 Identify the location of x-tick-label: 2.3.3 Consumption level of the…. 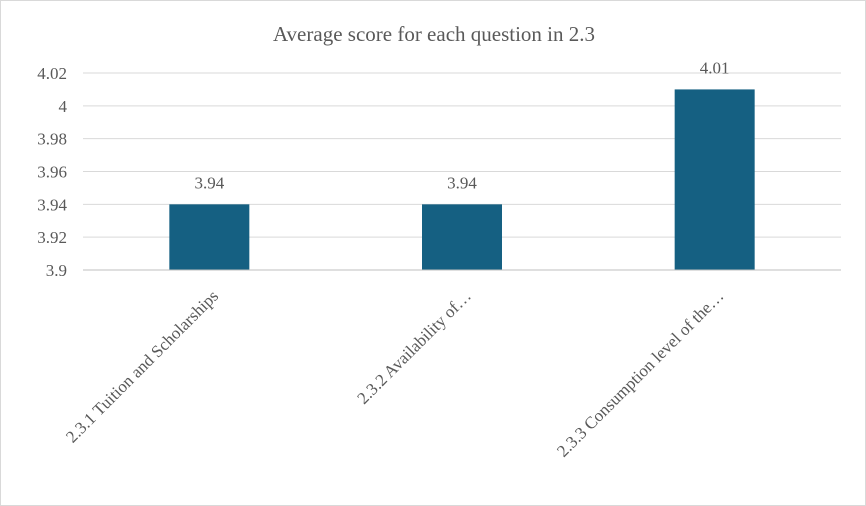
(640, 373).